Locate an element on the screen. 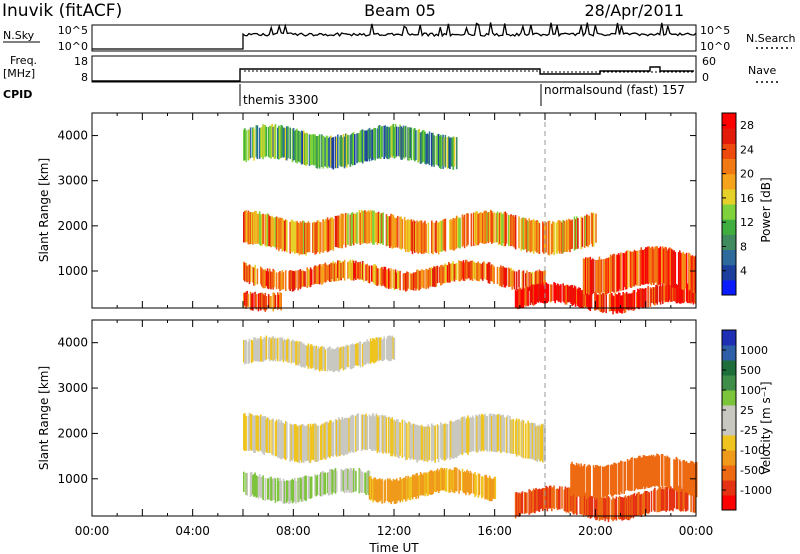 The width and height of the screenshot is (800, 554). nsearch-tick-bottom: 10^0 is located at coordinates (715, 46).